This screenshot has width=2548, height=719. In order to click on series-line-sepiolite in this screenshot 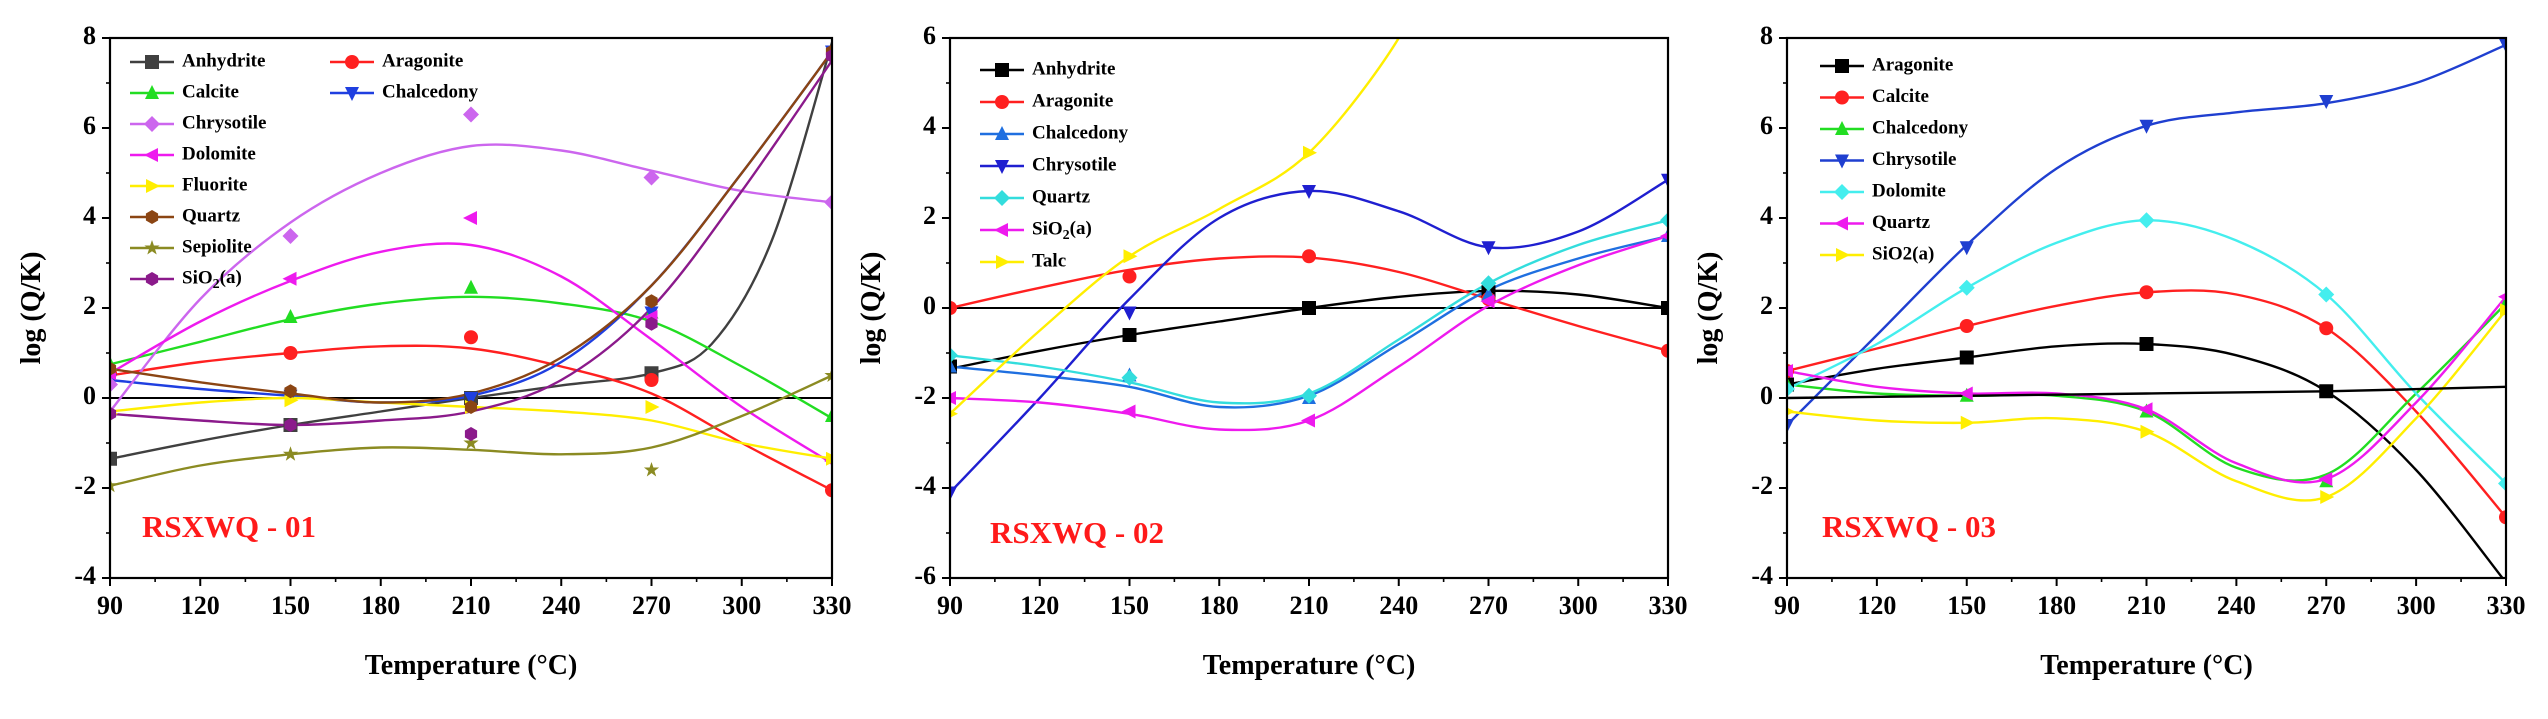, I will do `click(471, 430)`.